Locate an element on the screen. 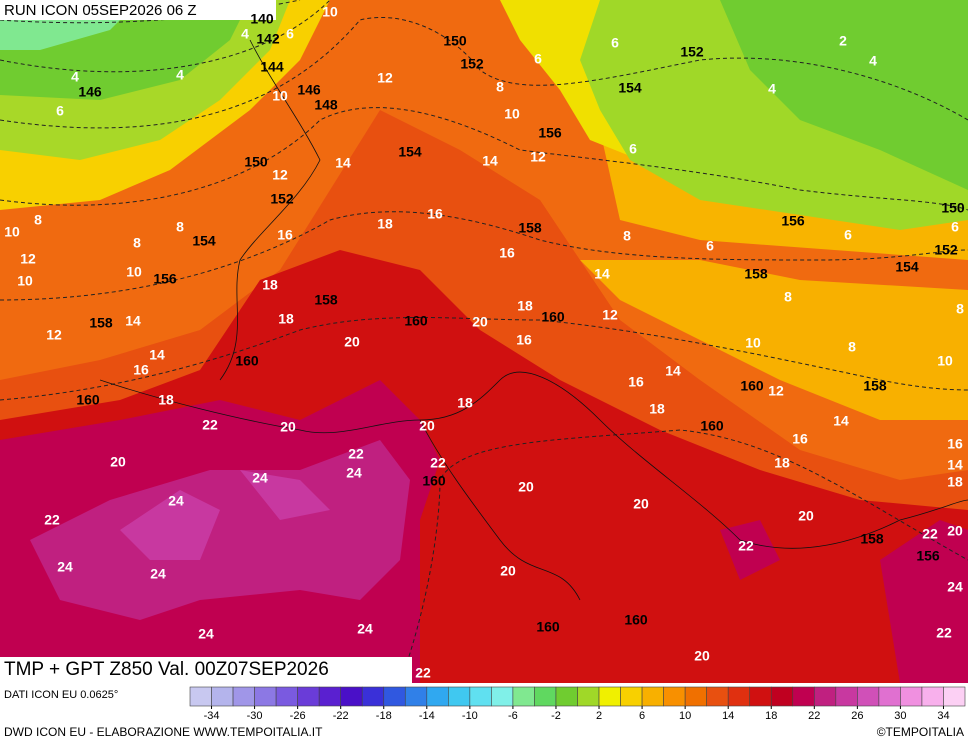 The height and width of the screenshot is (745, 968). temperature-label: 24 is located at coordinates (206, 634).